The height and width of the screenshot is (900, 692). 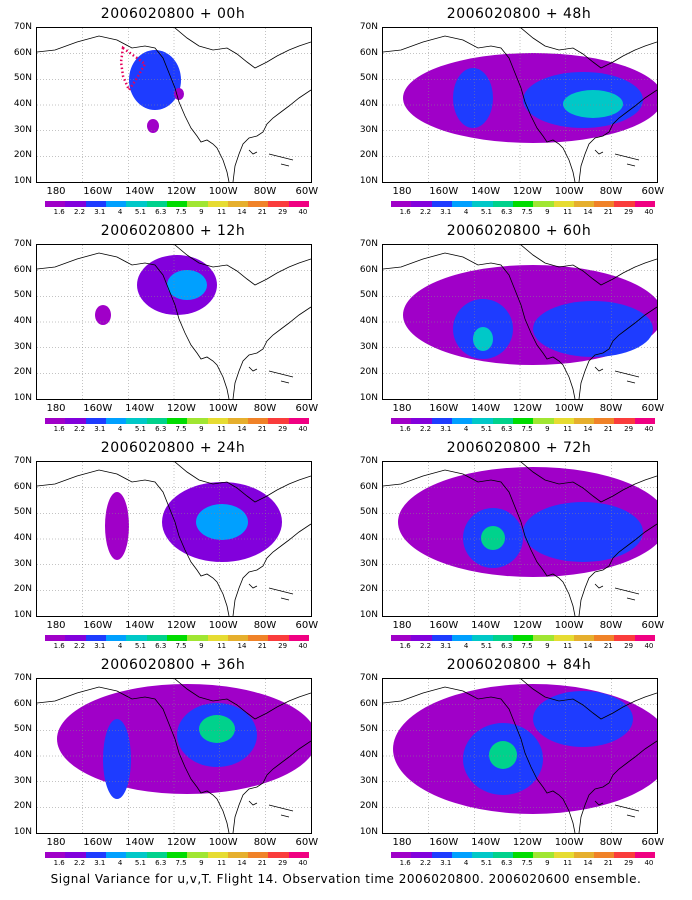 I want to click on colorbar-label: 11, so click(x=222, y=429).